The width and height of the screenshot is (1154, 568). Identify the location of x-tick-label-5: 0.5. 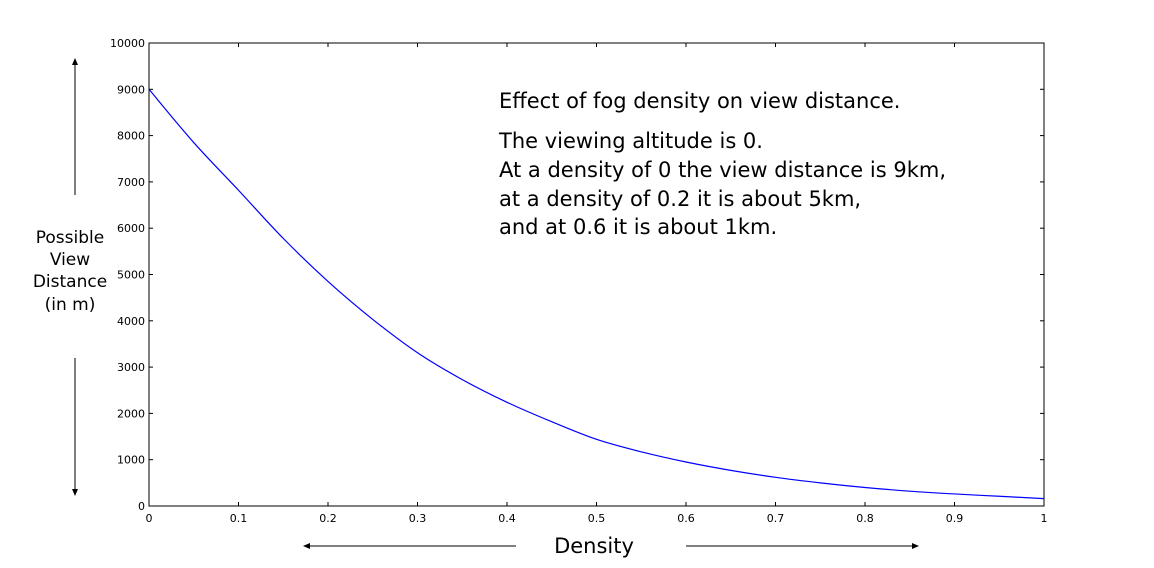
(597, 518).